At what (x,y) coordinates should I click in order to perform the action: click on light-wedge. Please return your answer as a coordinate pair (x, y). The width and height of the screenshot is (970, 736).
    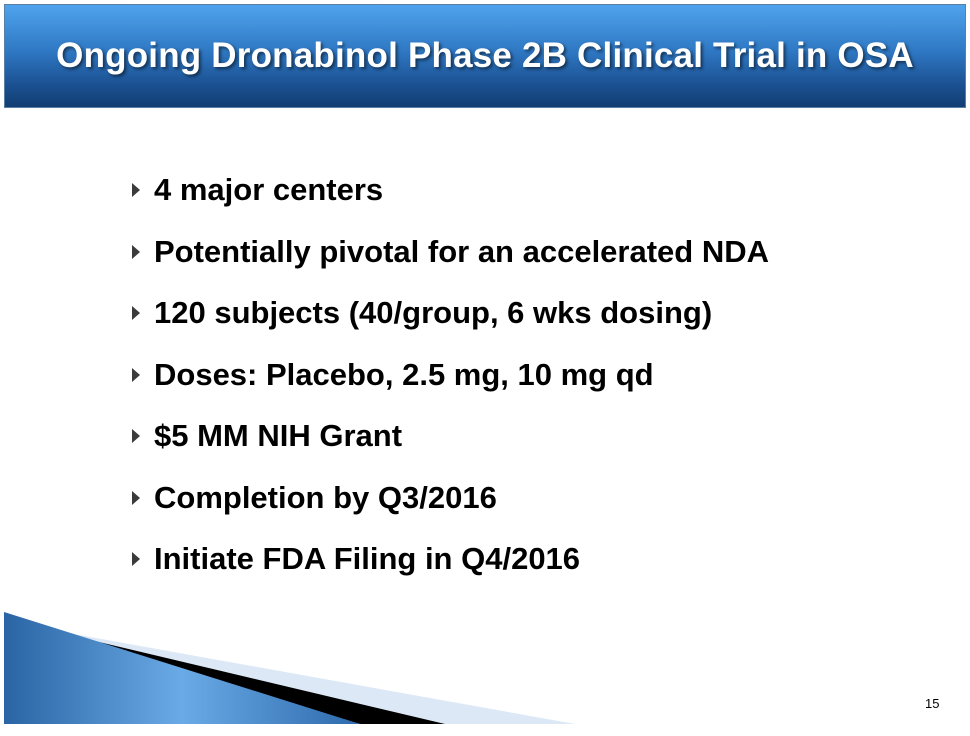
    Looking at the image, I should click on (307, 676).